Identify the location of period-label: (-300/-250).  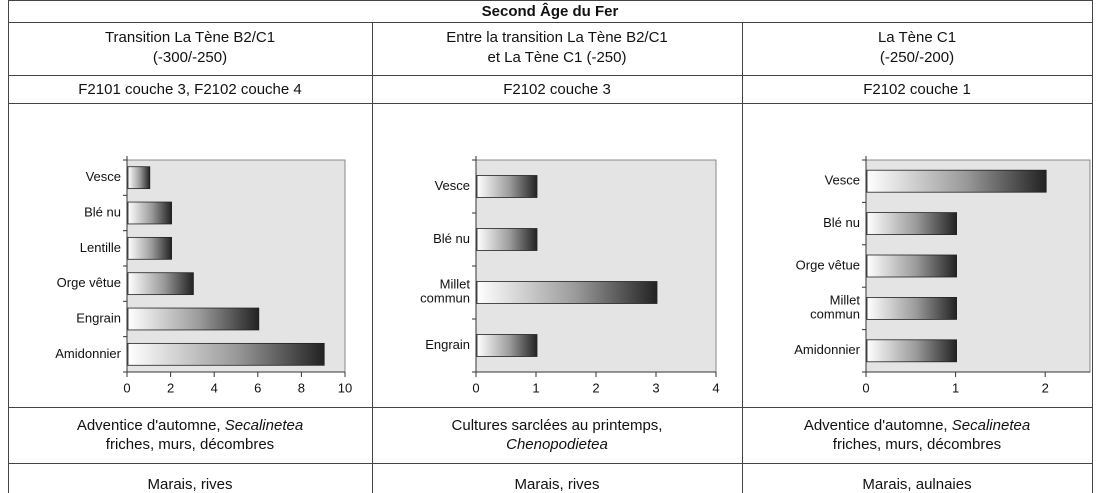
(190, 57).